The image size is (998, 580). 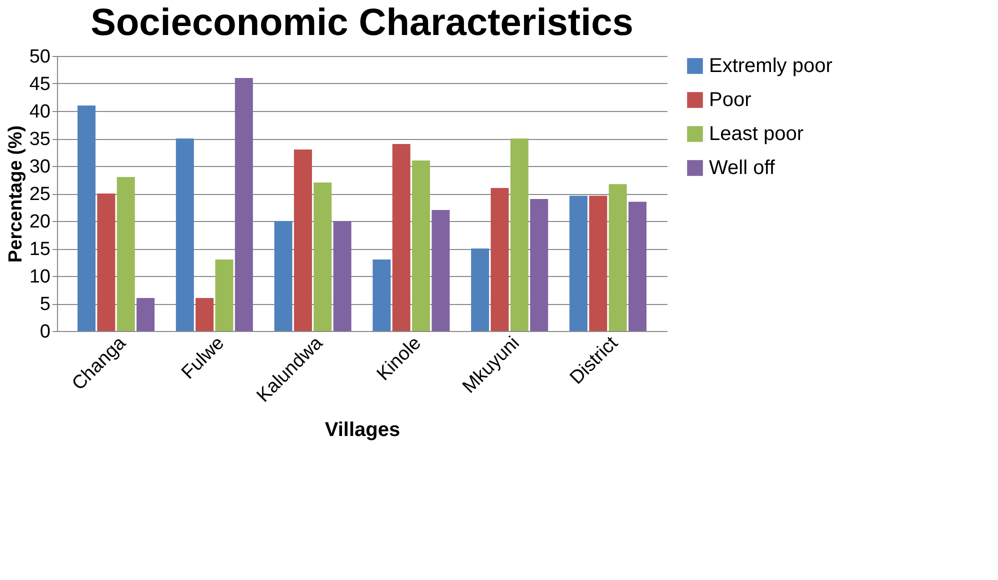 I want to click on y-tick-label: 0, so click(x=45, y=332).